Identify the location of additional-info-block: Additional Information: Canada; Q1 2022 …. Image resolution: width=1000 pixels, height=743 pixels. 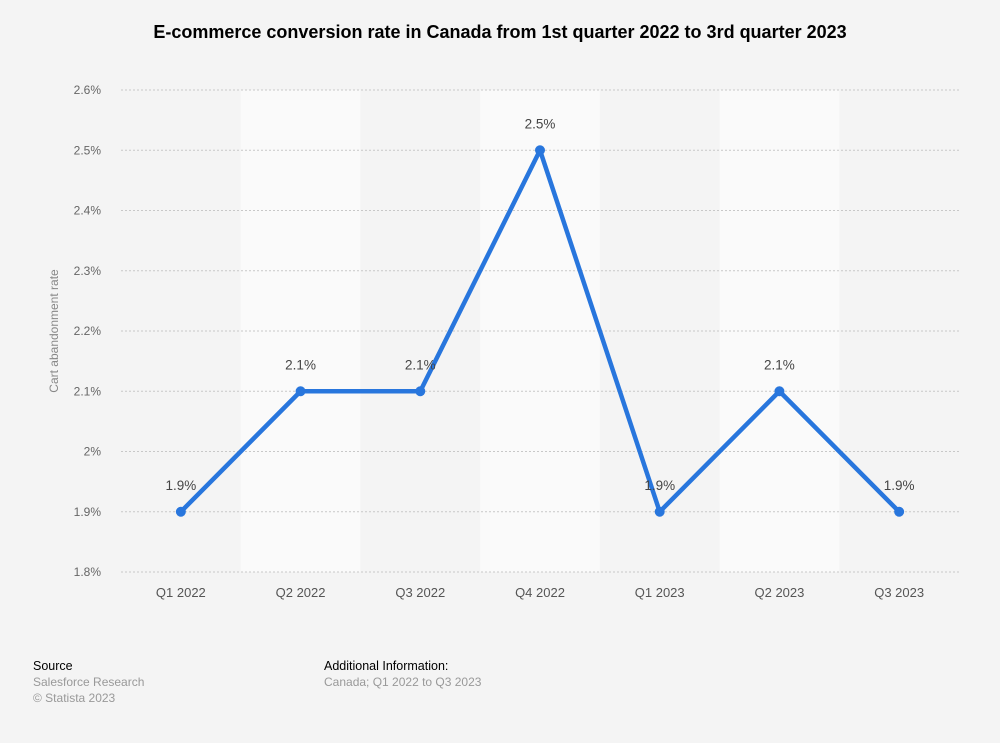
(402, 674).